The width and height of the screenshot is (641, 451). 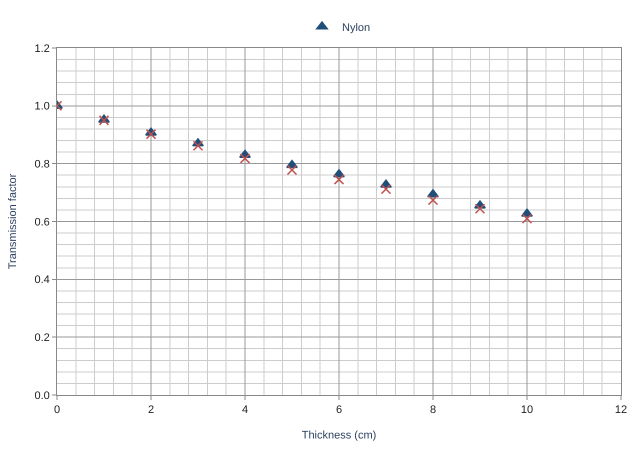 I want to click on y-tick-label: 0.0, so click(x=42, y=396).